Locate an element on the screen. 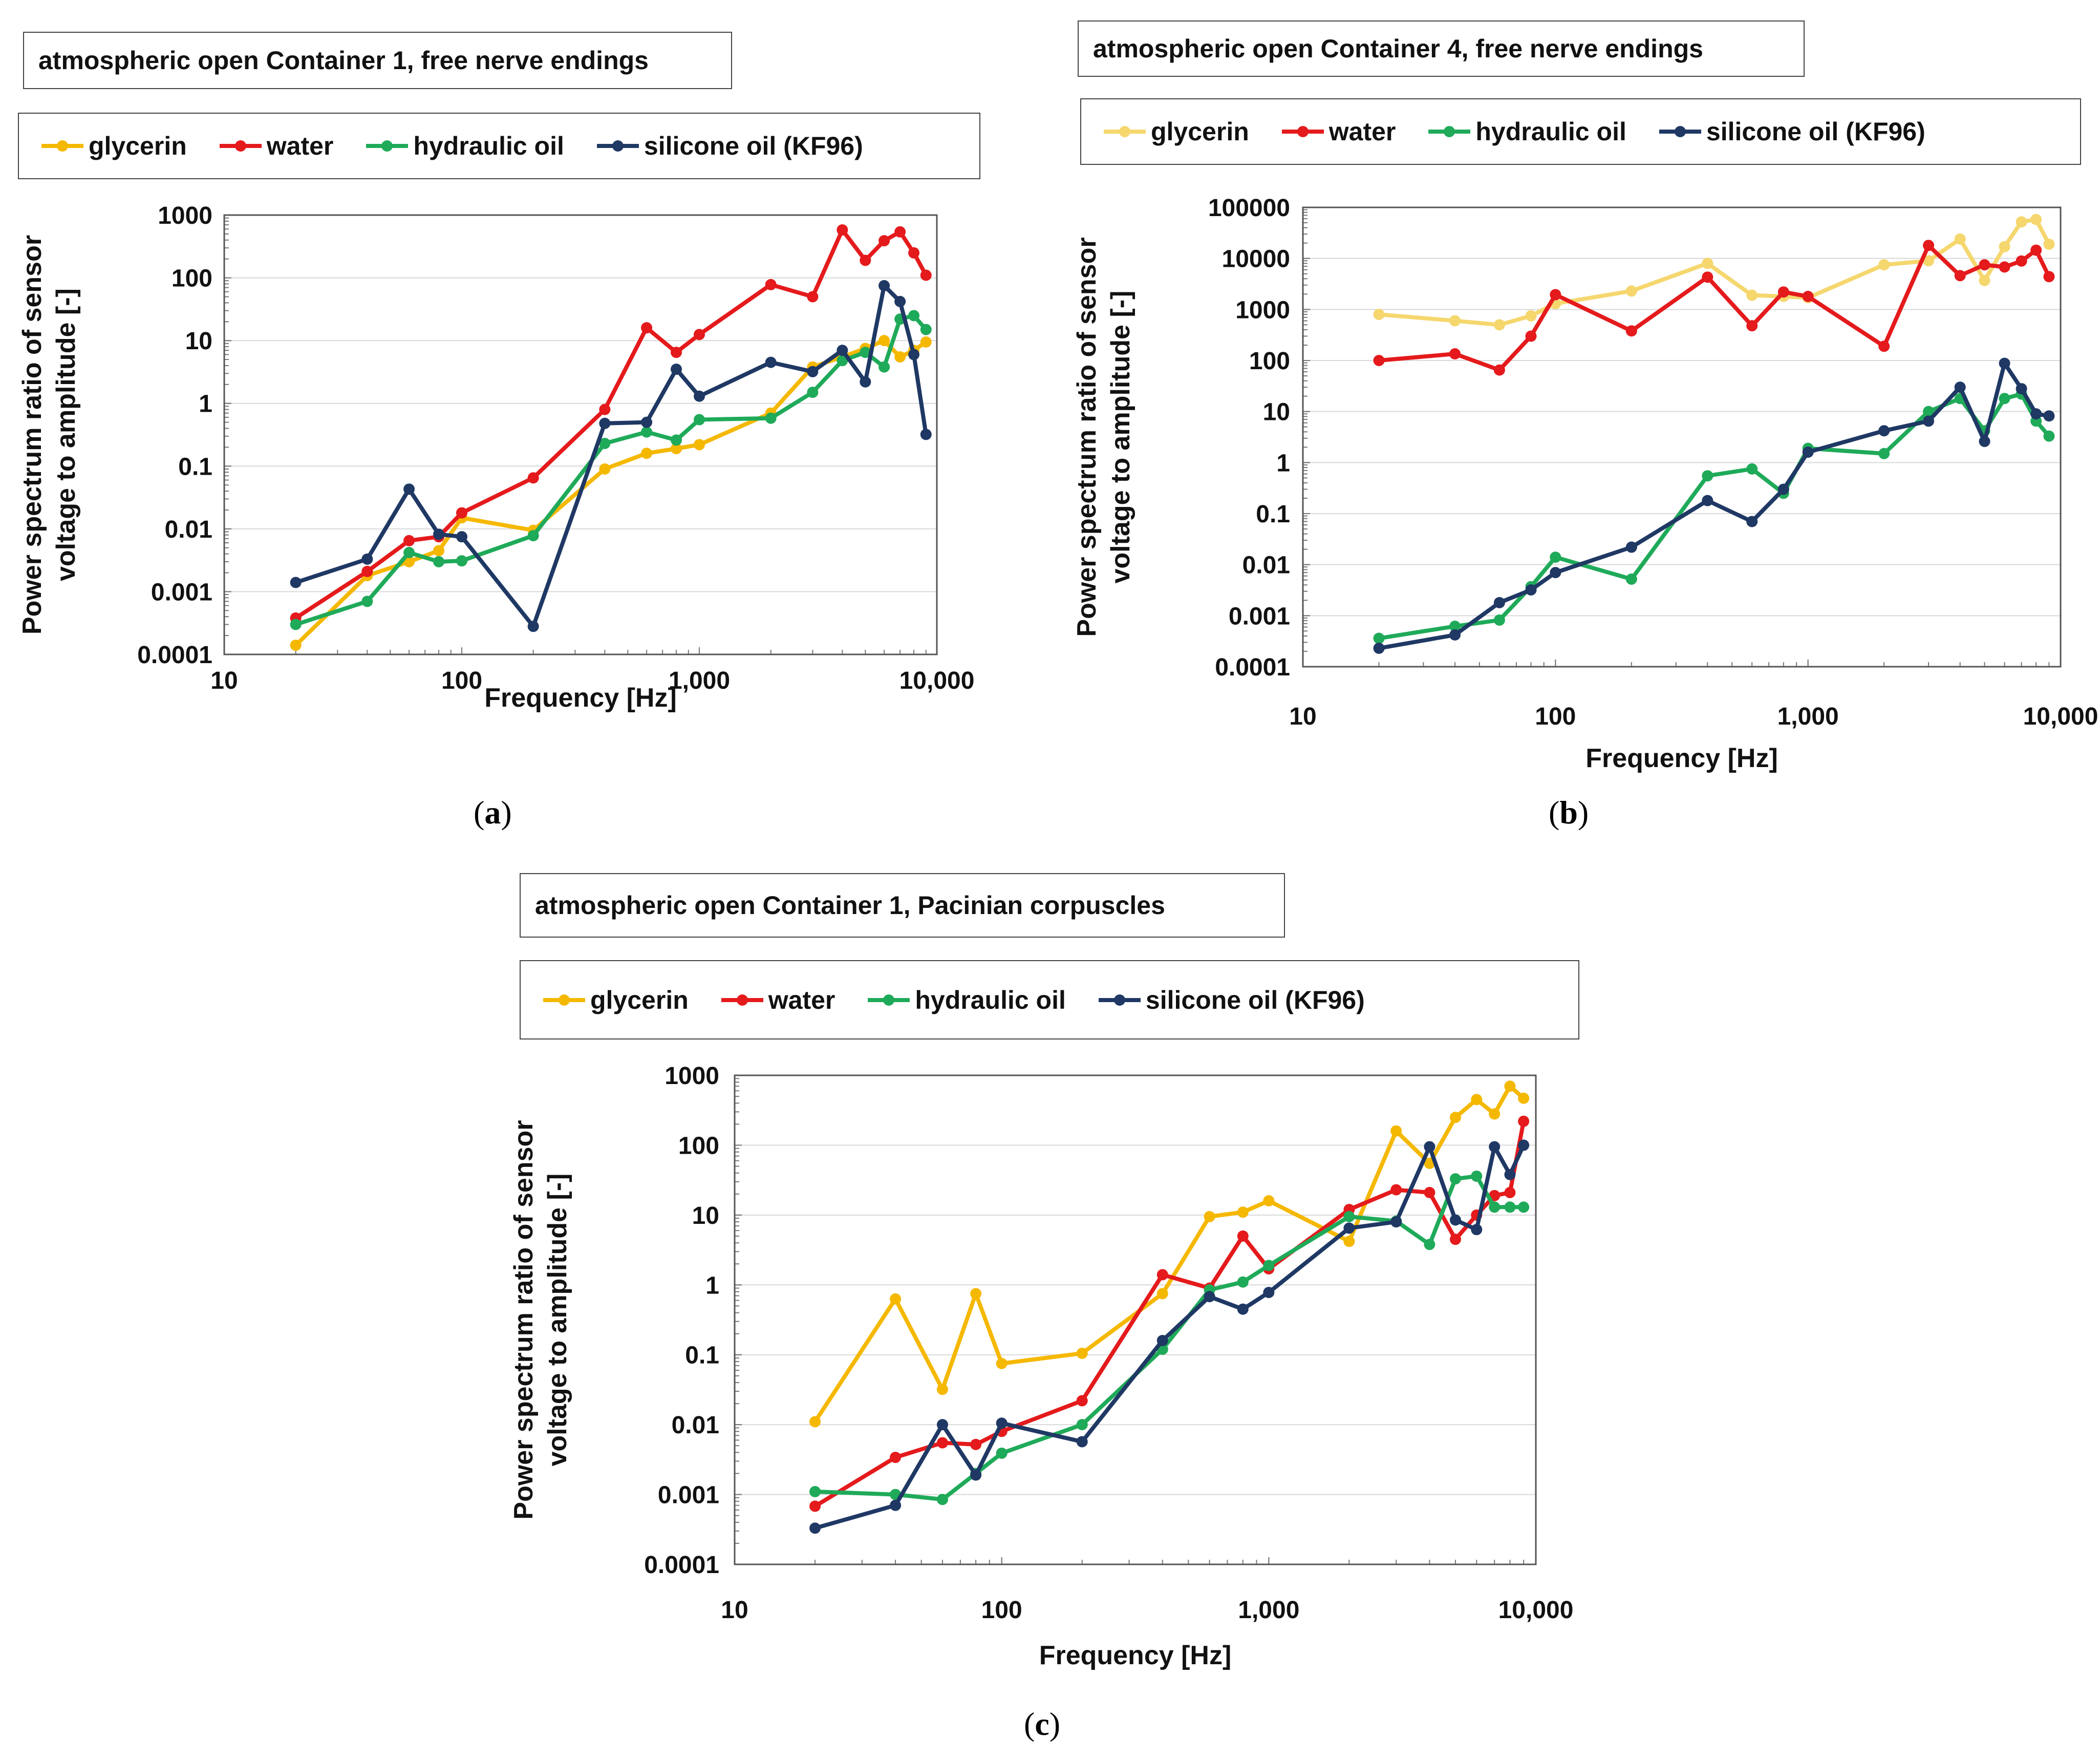 This screenshot has width=2100, height=1761. y-tick-label: 100 is located at coordinates (192, 278).